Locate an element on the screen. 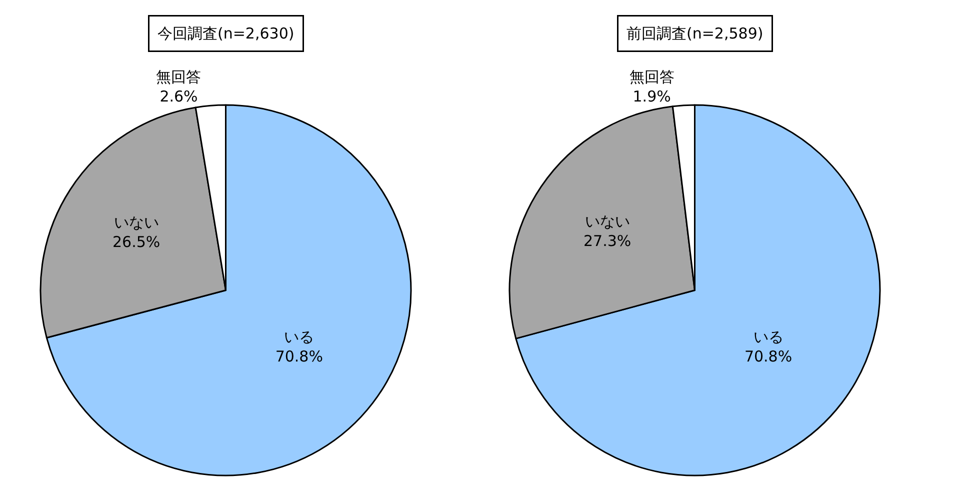  data-label: 27.3% is located at coordinates (607, 241).